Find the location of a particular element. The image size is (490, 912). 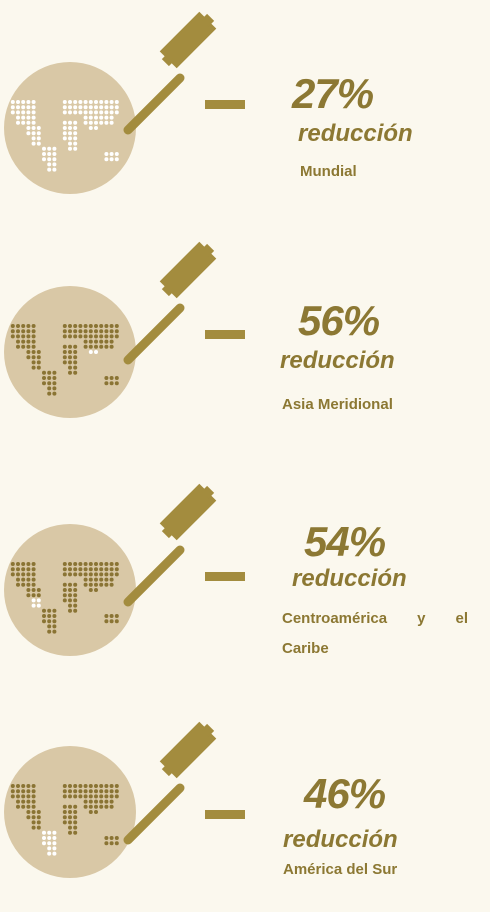

region: Centroamérica y el Caribe is located at coordinates (375, 633).